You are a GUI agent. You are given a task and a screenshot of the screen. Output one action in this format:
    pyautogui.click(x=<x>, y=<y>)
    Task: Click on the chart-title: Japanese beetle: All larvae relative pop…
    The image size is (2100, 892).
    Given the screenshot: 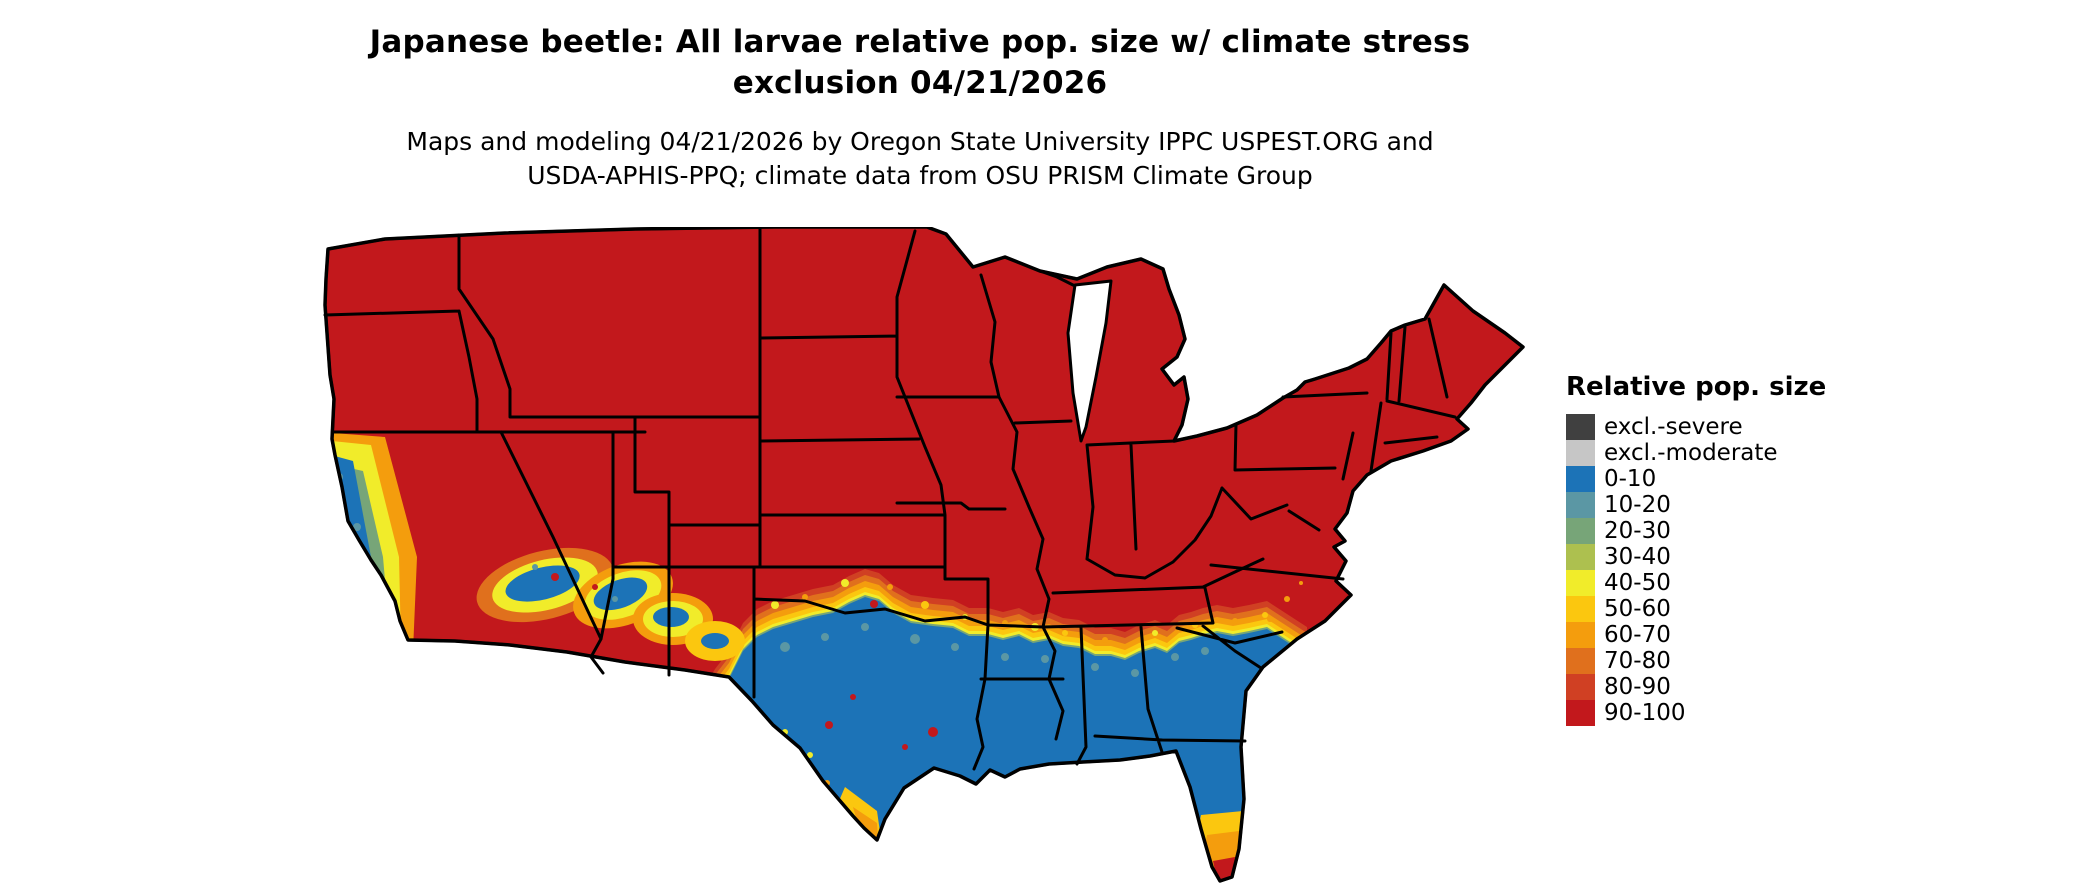 What is the action you would take?
    pyautogui.click(x=920, y=63)
    